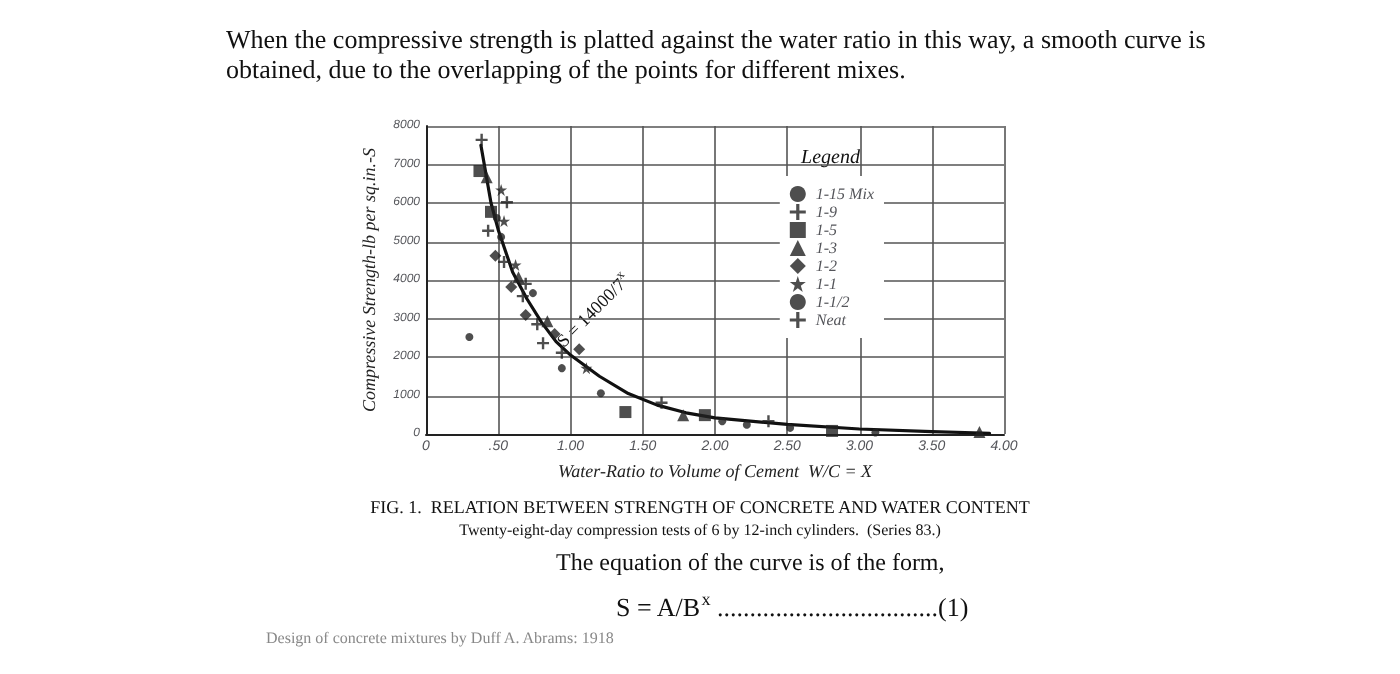 Image resolution: width=1400 pixels, height=674 pixels. I want to click on legend-label: 1-9, so click(826, 212).